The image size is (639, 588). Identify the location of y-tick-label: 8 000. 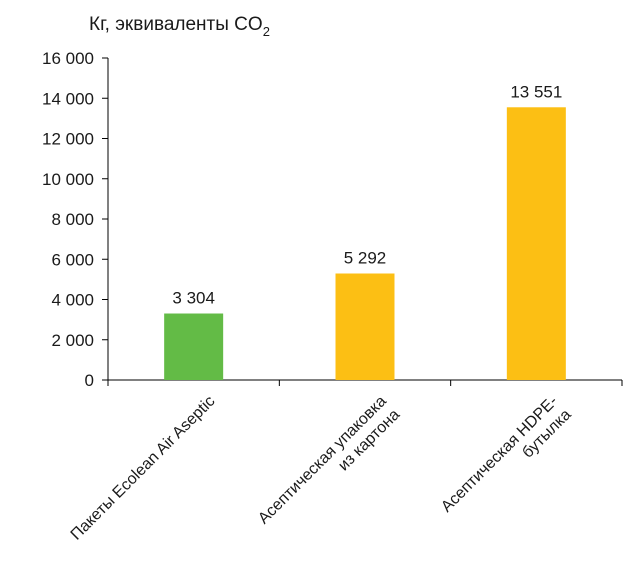
(72, 219).